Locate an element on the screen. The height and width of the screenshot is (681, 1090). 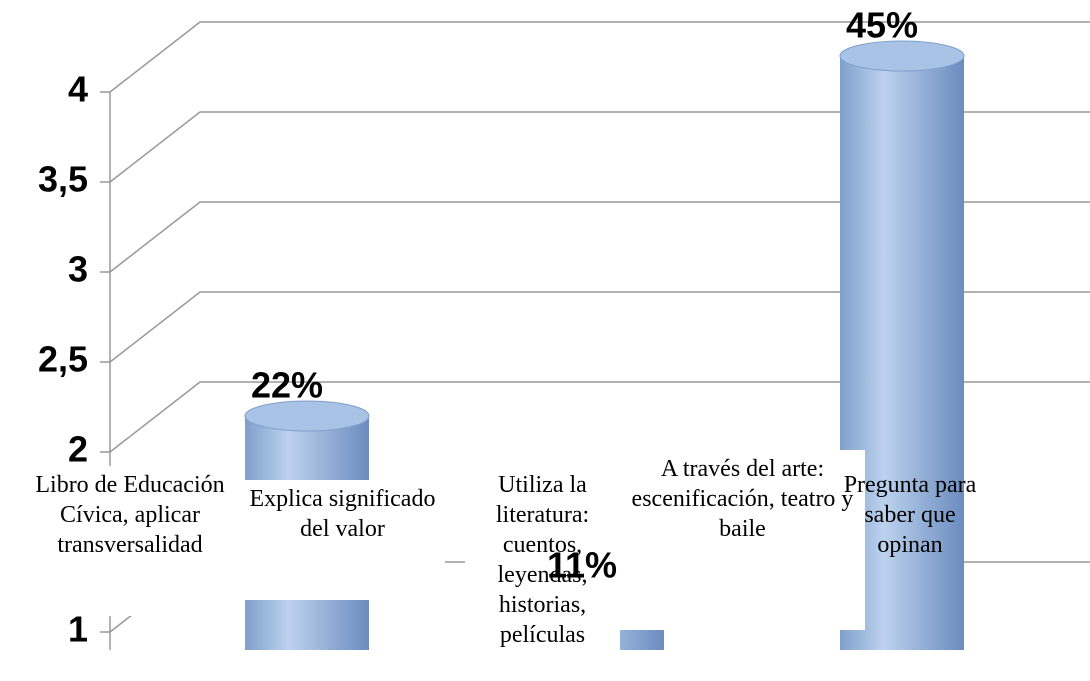
data-label: 45% is located at coordinates (882, 25).